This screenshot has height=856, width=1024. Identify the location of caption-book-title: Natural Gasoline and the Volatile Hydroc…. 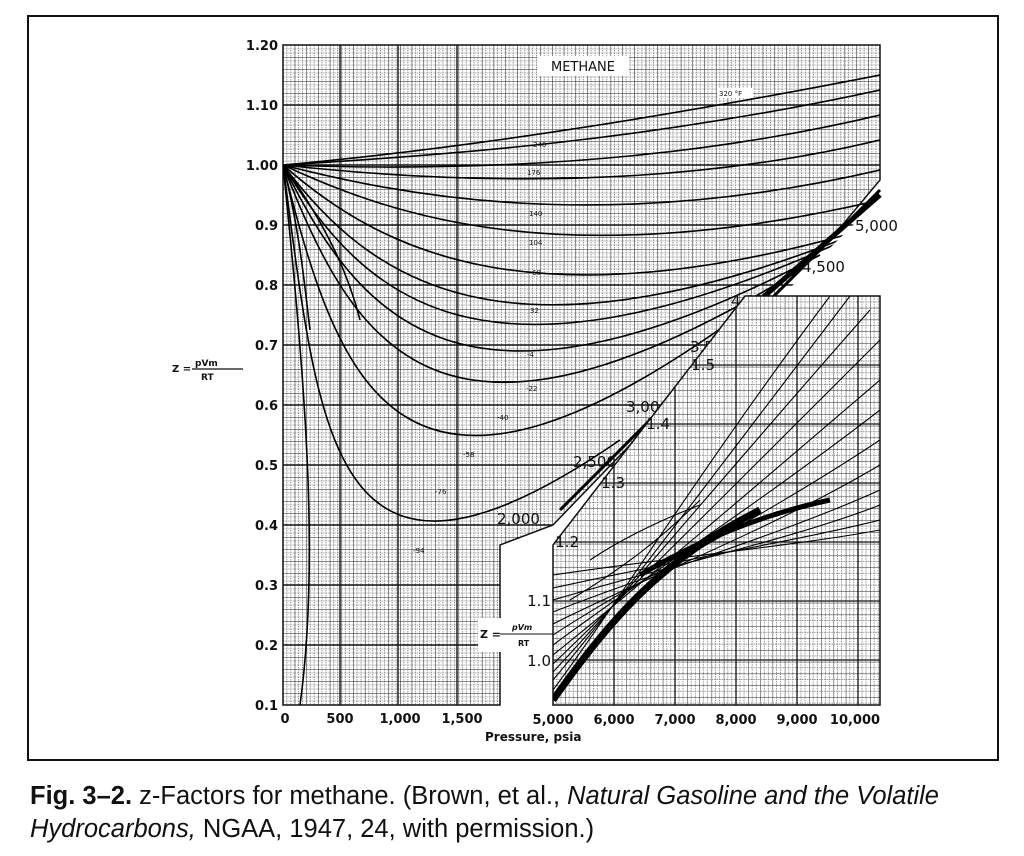
(484, 812).